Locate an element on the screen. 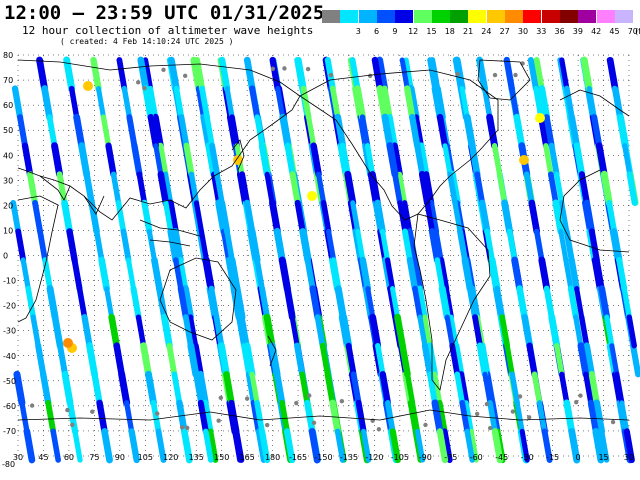 The width and height of the screenshot is (640, 480). lon-label: -150 is located at coordinates (323, 457).